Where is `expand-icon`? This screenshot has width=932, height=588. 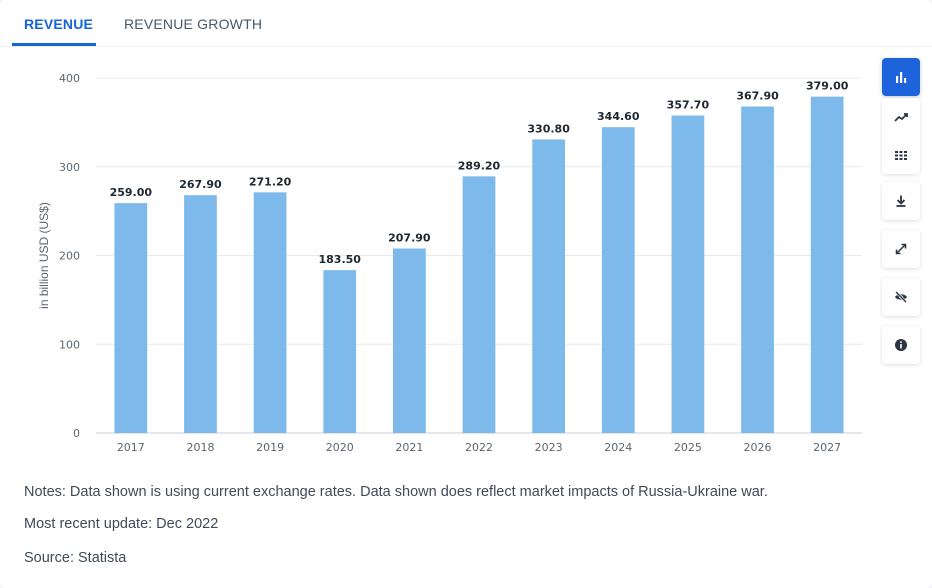
expand-icon is located at coordinates (901, 249).